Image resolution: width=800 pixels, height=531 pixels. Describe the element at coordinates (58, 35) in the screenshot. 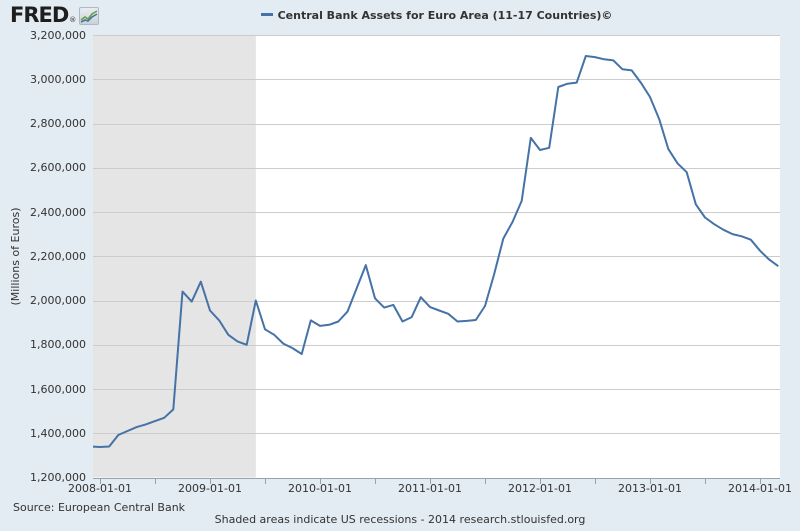

I see `y-axis-tick-label: 3,200,000` at that location.